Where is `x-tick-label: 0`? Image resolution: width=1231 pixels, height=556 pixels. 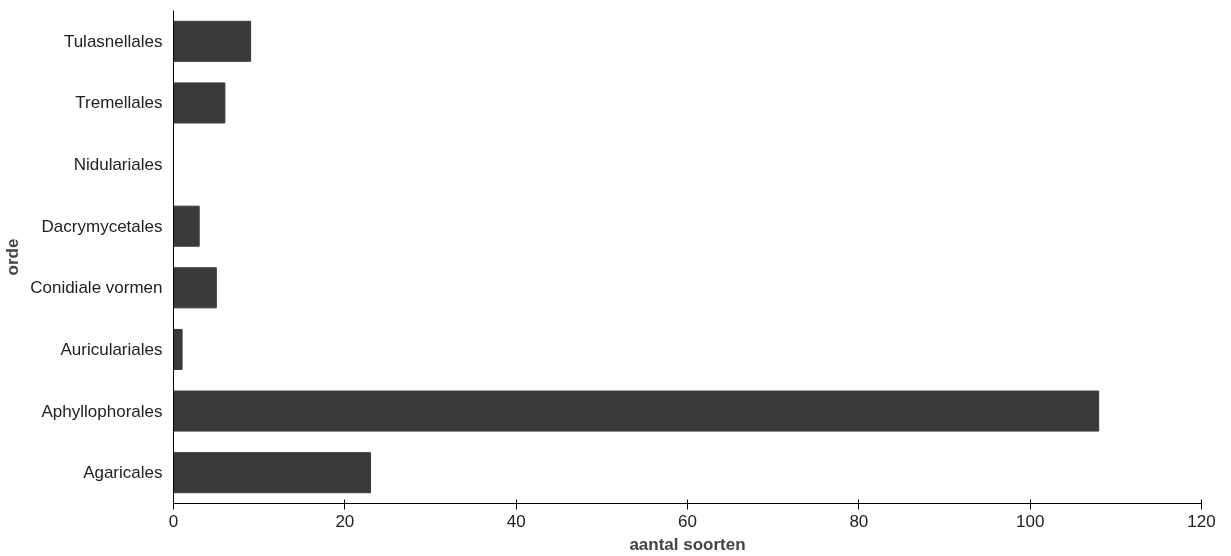 x-tick-label: 0 is located at coordinates (173, 521).